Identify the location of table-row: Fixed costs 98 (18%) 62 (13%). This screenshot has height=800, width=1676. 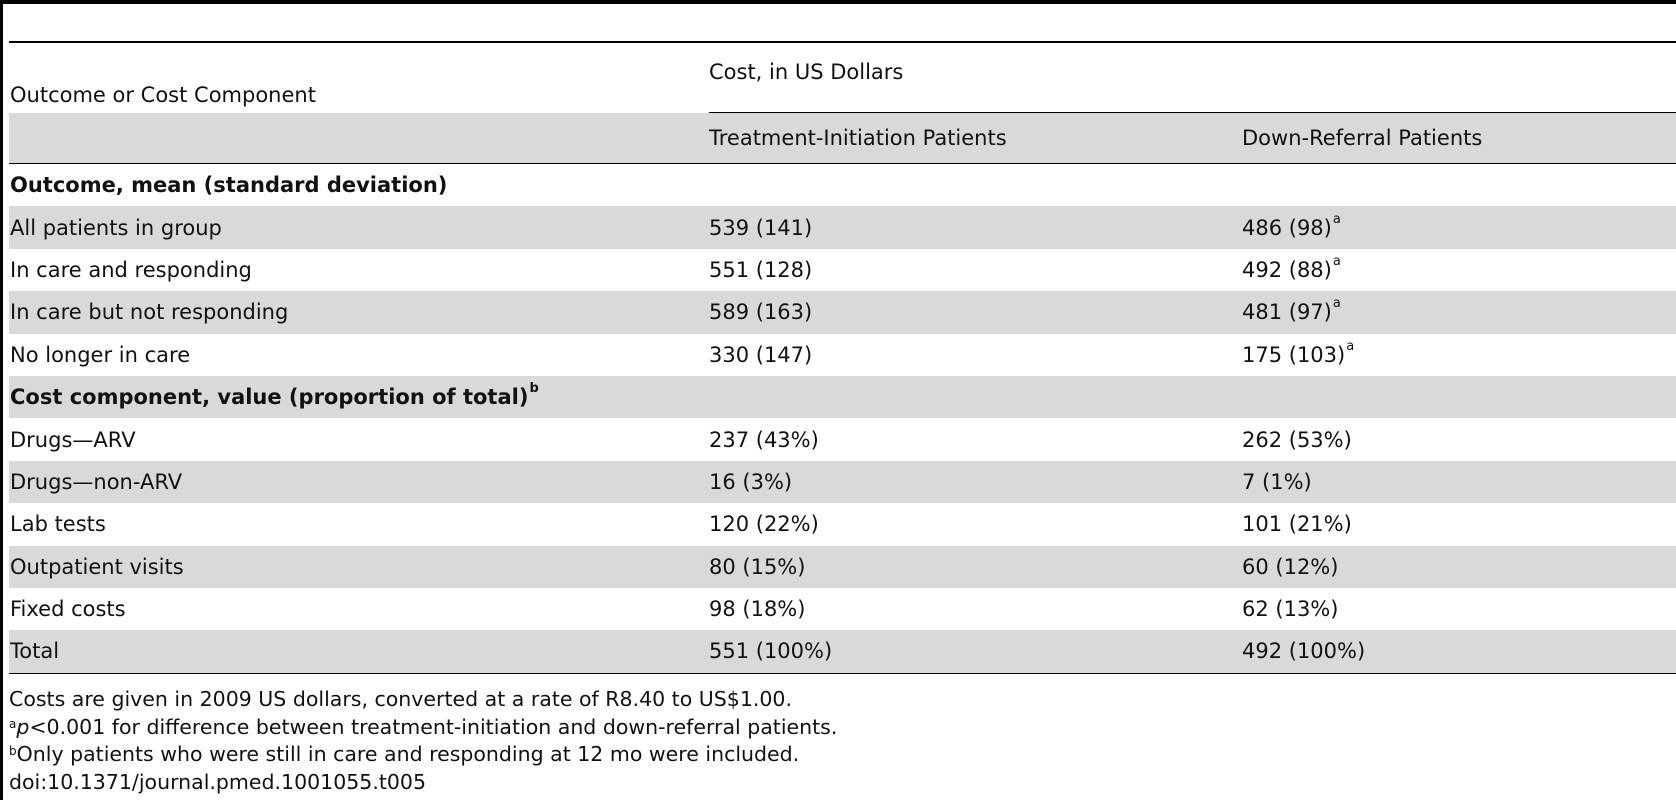
(842, 609).